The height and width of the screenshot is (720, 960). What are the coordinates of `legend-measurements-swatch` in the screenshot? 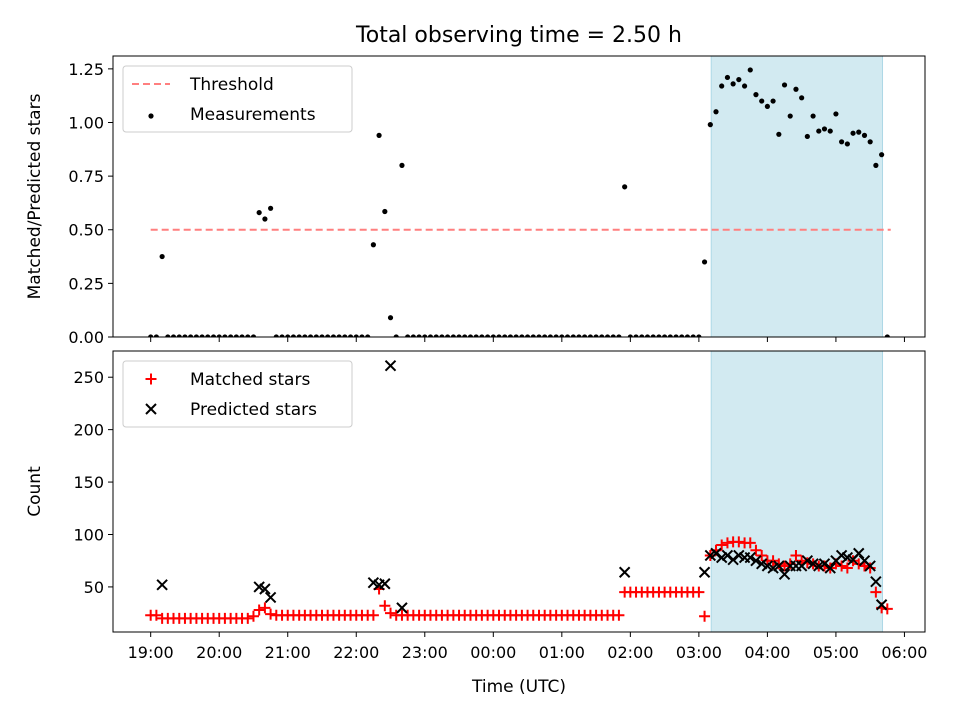 It's located at (151, 116).